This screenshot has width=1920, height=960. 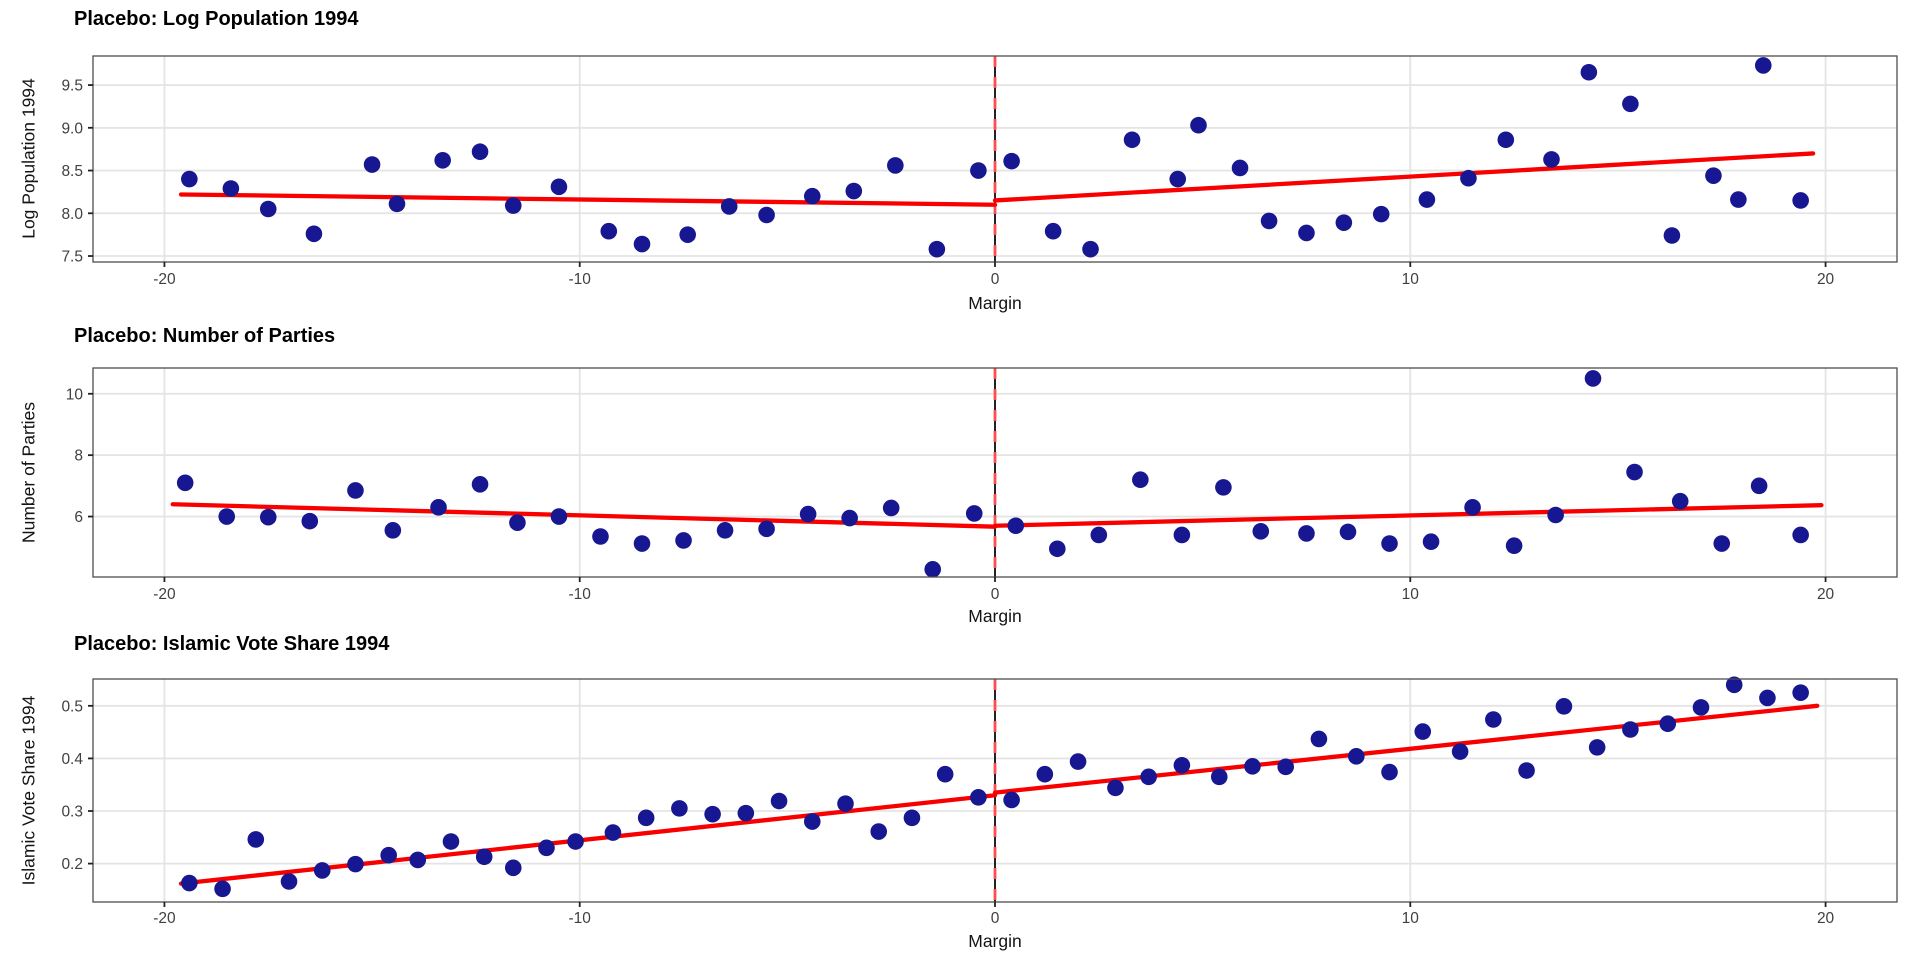 What do you see at coordinates (164, 918) in the screenshot?
I see `x-tick-label: -20` at bounding box center [164, 918].